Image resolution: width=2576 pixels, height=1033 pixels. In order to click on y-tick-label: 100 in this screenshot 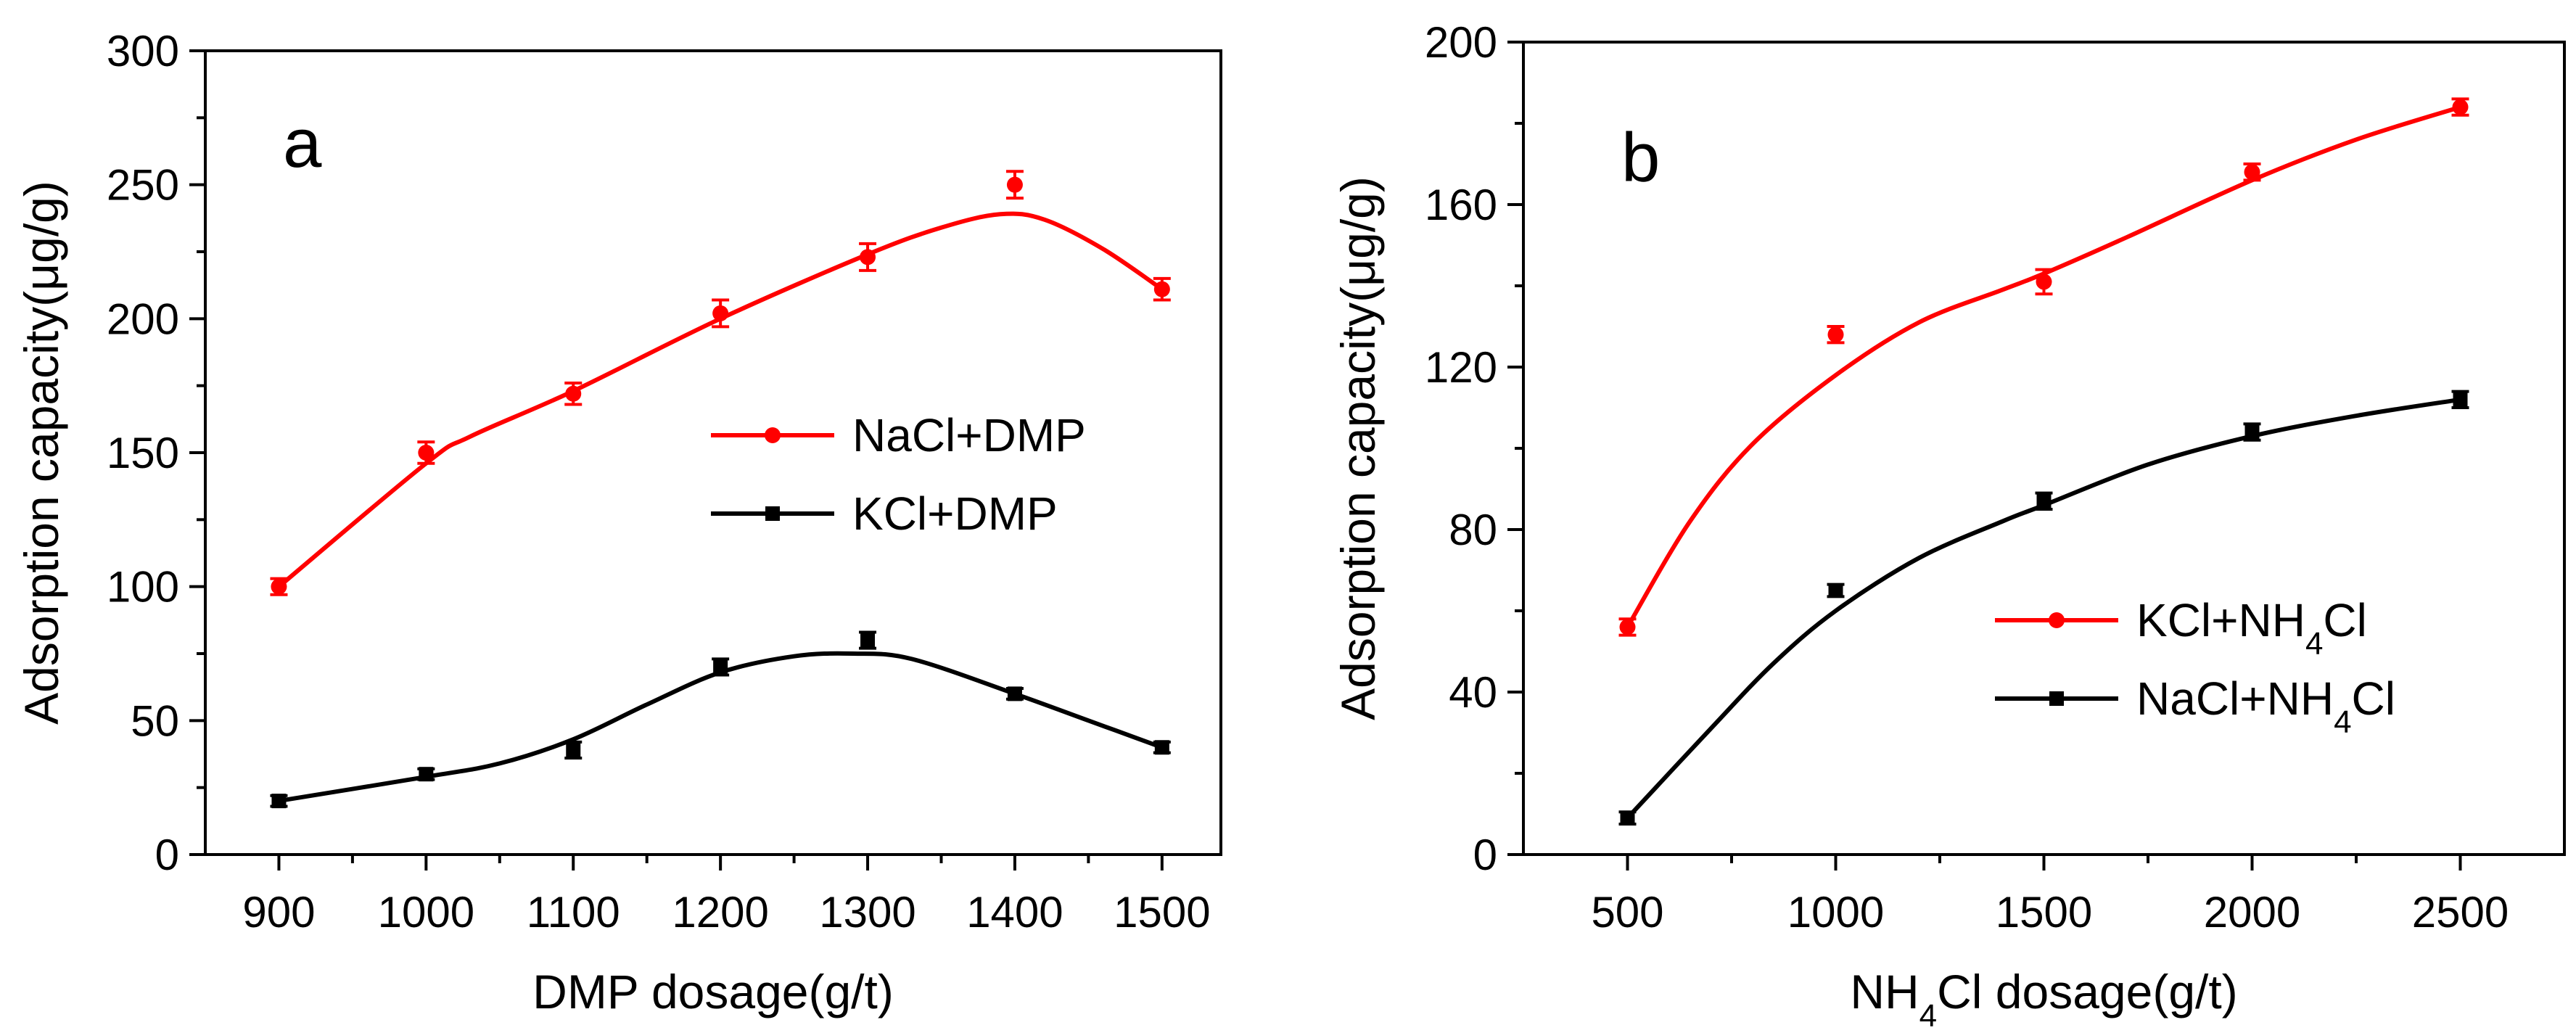, I will do `click(143, 587)`.